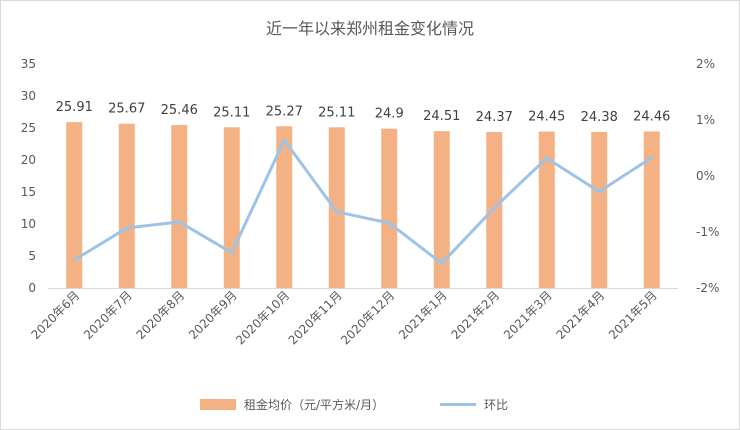  I want to click on x-axis-tick-label: 2020年8月, so click(160, 315).